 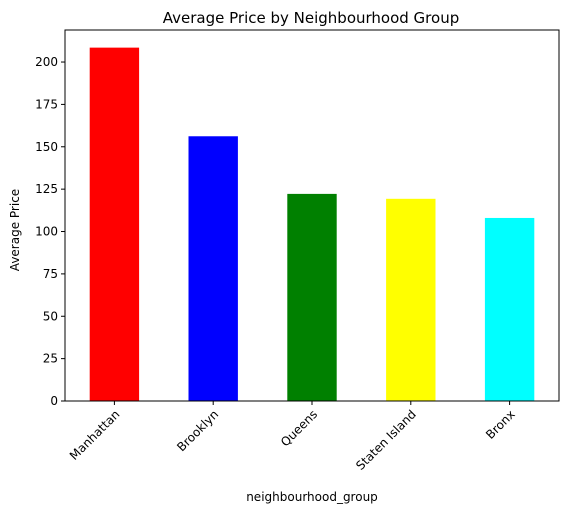 What do you see at coordinates (114, 224) in the screenshot?
I see `bar-manhattan` at bounding box center [114, 224].